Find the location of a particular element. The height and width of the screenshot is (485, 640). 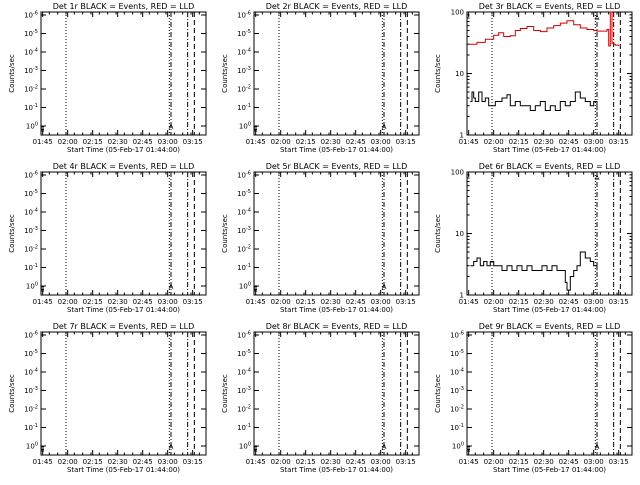

y-tick-label: 1 is located at coordinates (462, 136).